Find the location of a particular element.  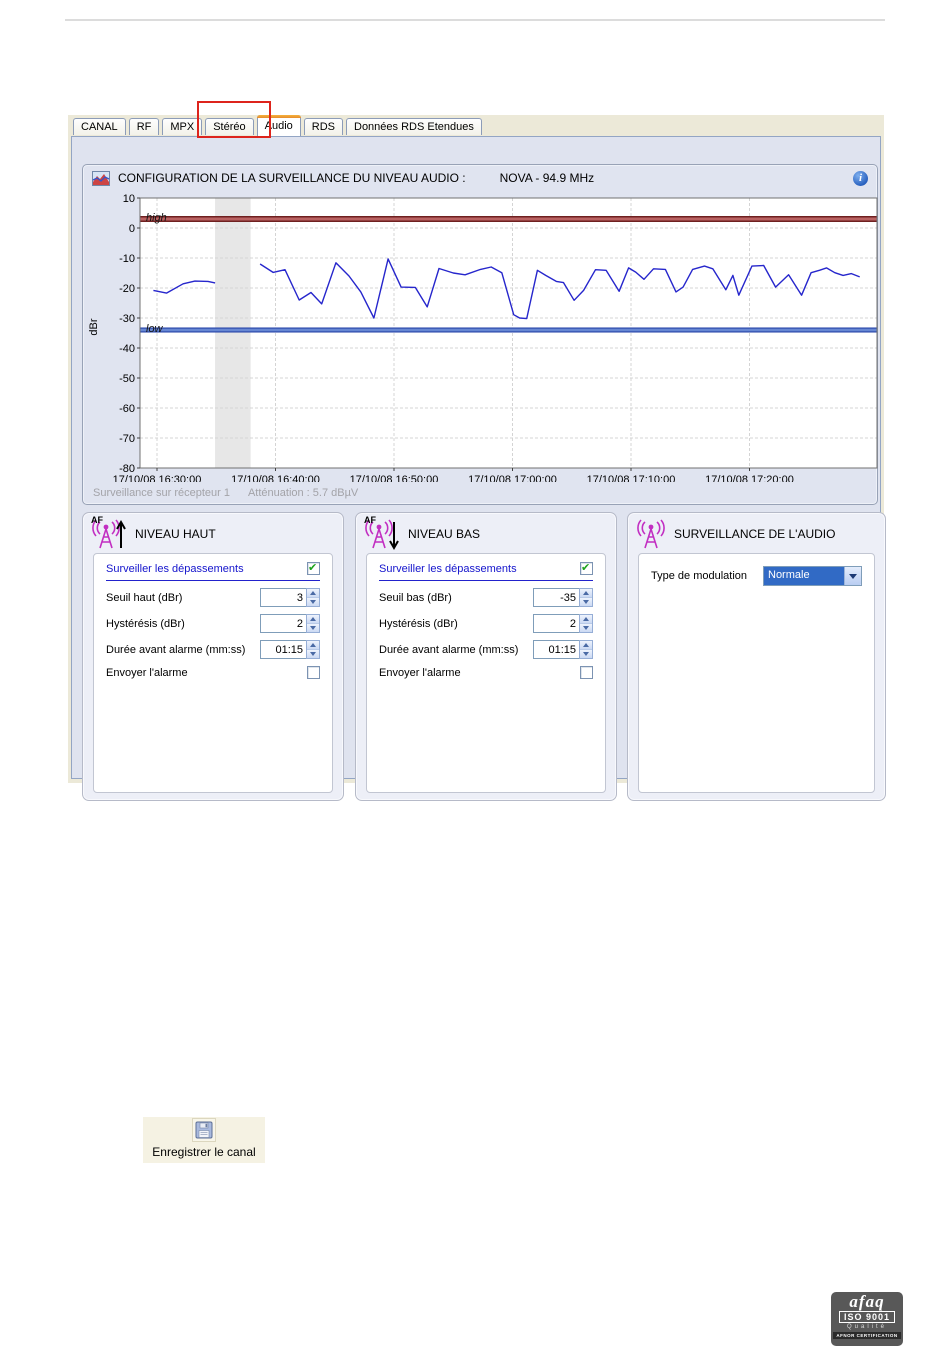

save-channel-button: Enregistrer le canal is located at coordinates (204, 1140).